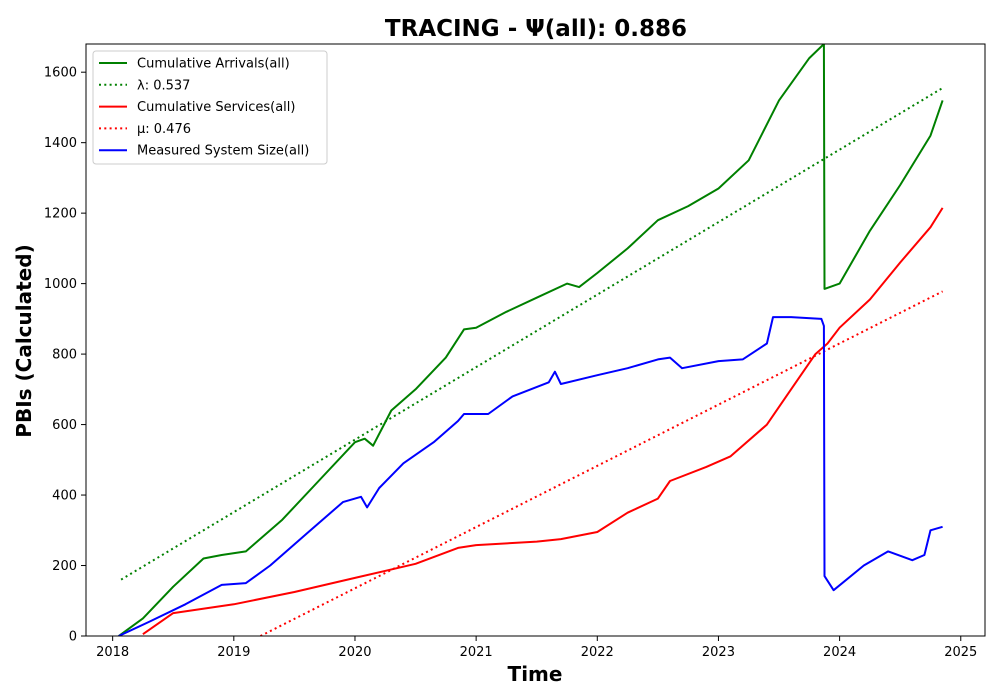  What do you see at coordinates (960, 652) in the screenshot?
I see `x-tick-label: 2025` at bounding box center [960, 652].